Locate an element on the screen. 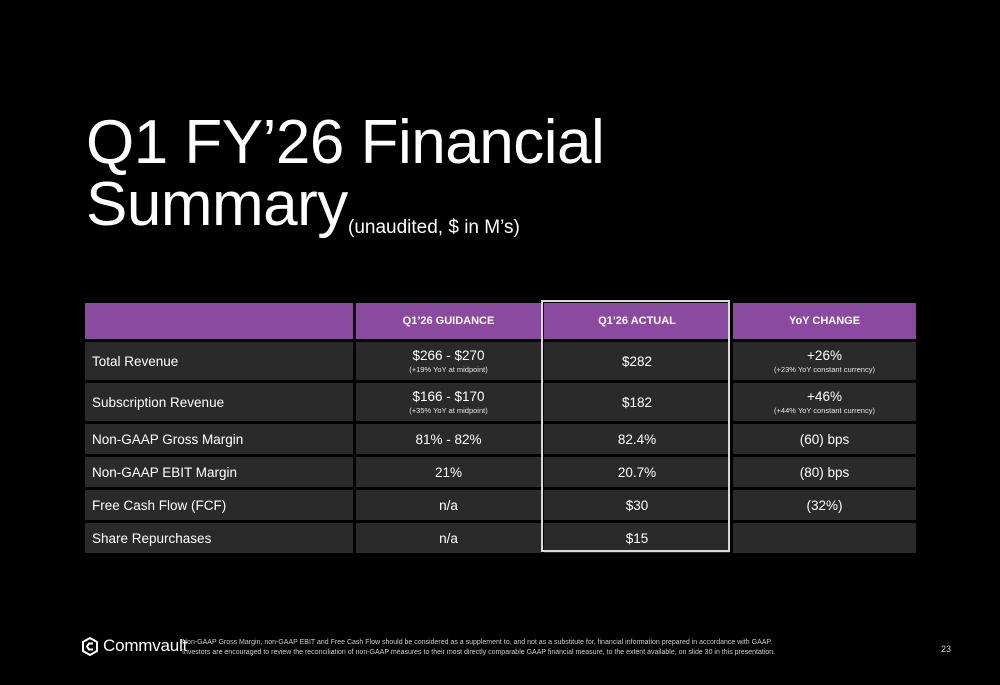 The width and height of the screenshot is (1000, 685). table-row: Non-GAAP EBIT Margin 21% 20.7% (80) bps is located at coordinates (500, 472).